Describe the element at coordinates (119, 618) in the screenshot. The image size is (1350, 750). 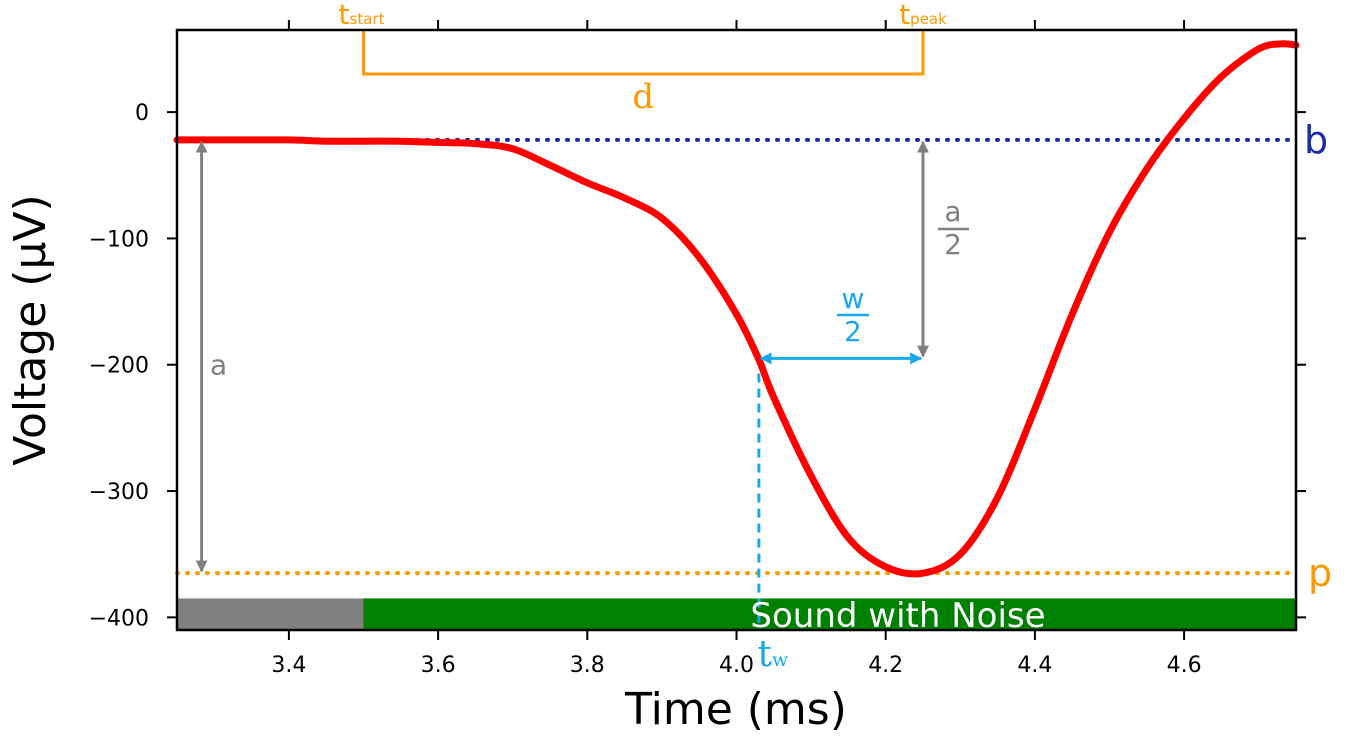
I see `y-tick-label: −400` at that location.